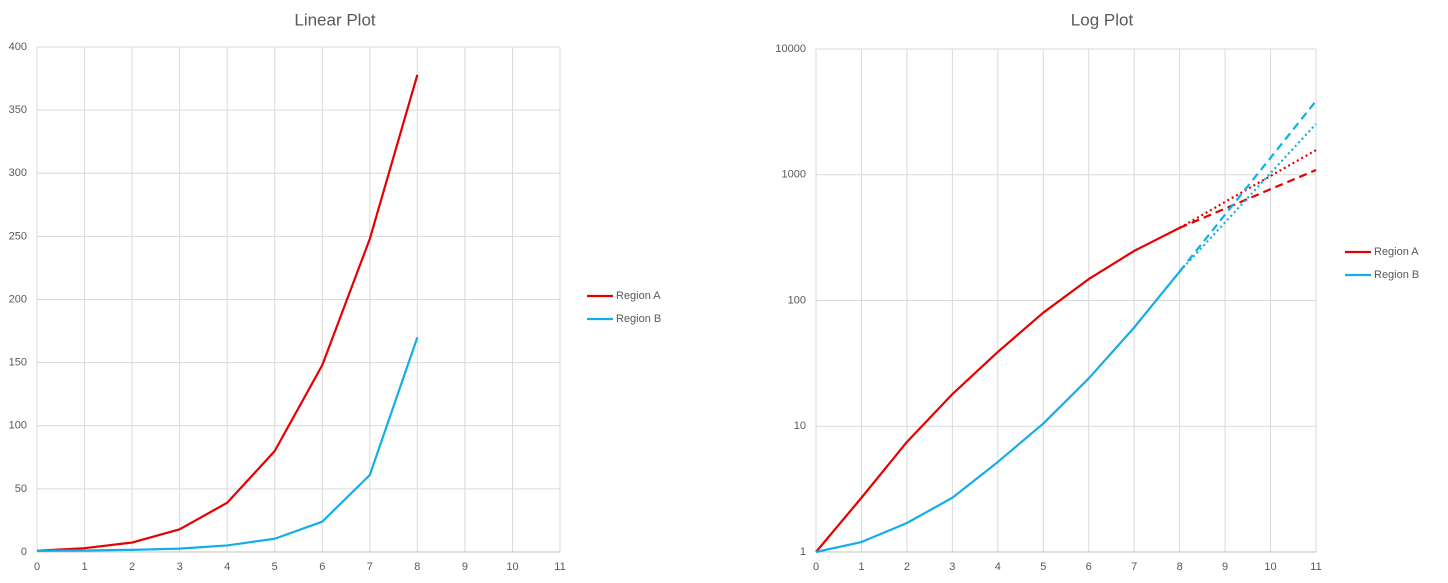  What do you see at coordinates (18, 236) in the screenshot?
I see `y-tick-label: 250` at bounding box center [18, 236].